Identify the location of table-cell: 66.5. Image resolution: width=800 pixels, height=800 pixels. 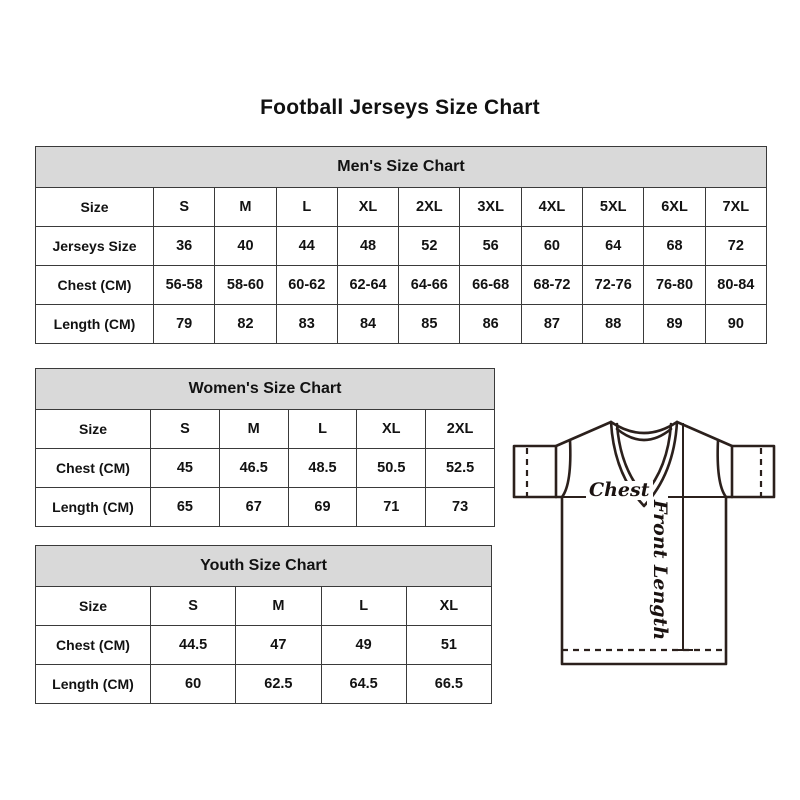
(449, 684).